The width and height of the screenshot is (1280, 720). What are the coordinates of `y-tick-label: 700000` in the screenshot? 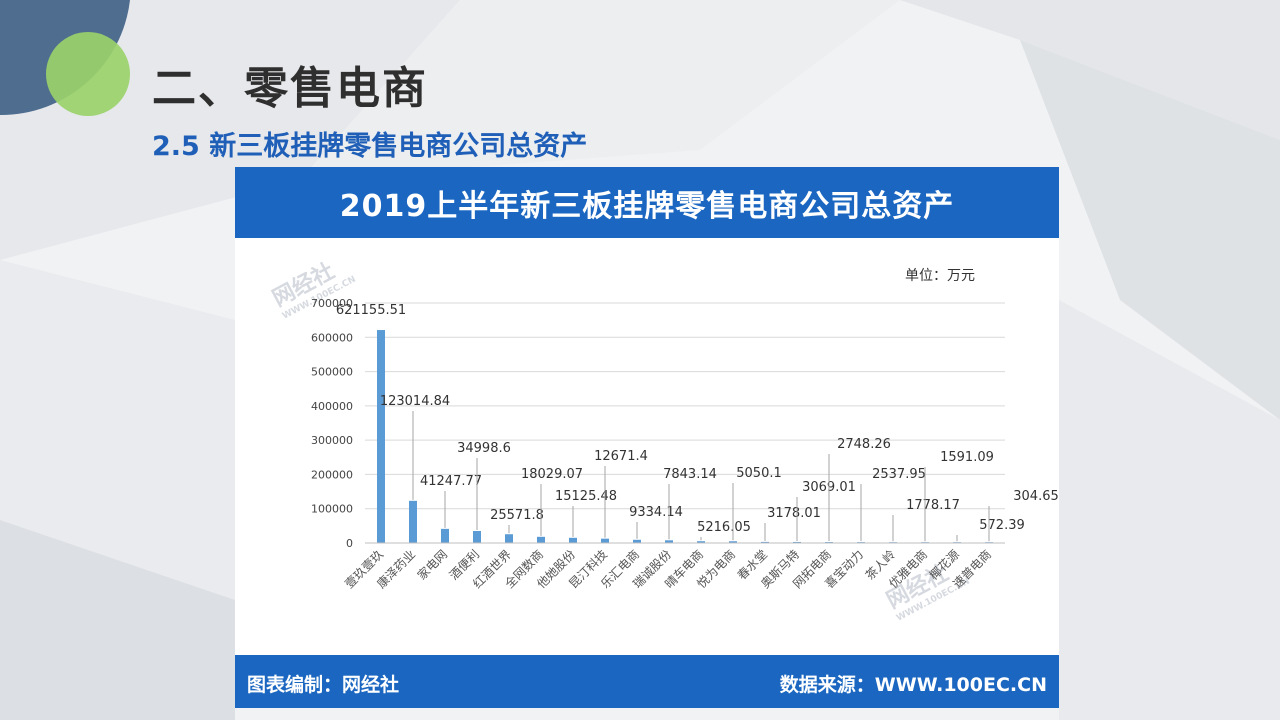 It's located at (332, 303).